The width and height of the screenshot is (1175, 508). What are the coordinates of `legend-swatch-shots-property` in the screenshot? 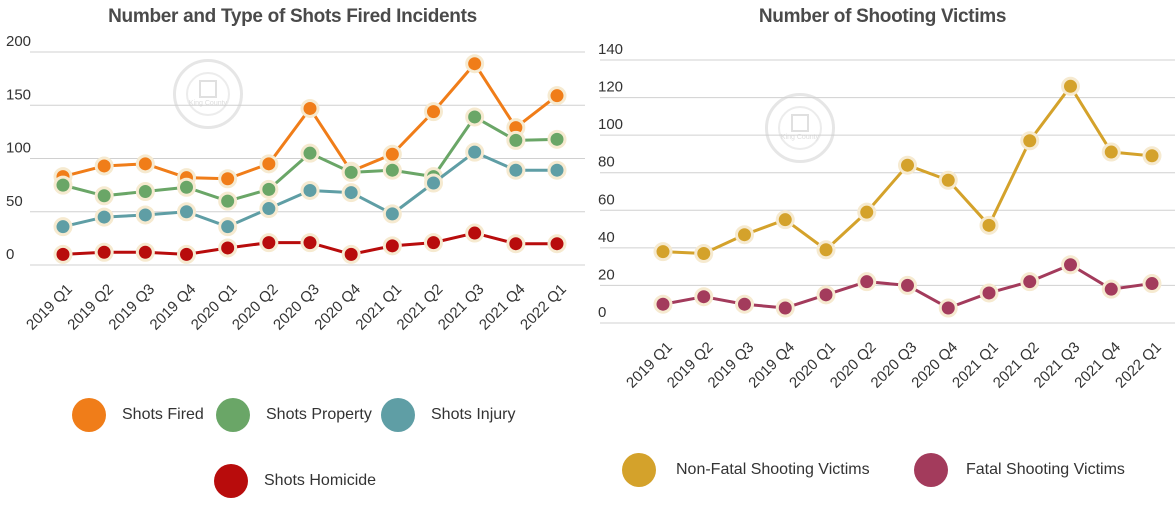 It's located at (233, 415).